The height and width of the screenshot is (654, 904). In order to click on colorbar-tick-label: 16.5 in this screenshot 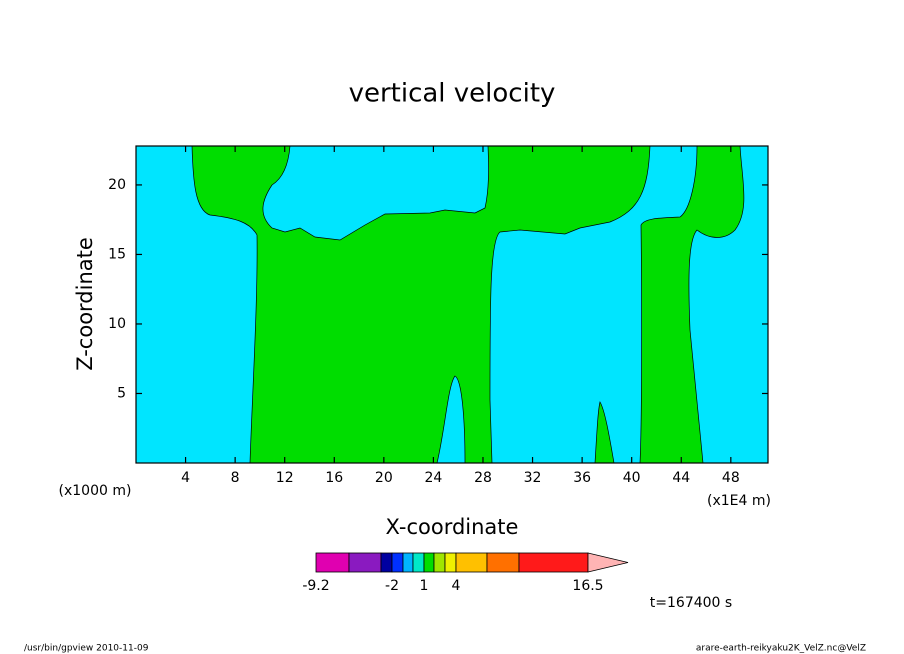, I will do `click(587, 586)`.